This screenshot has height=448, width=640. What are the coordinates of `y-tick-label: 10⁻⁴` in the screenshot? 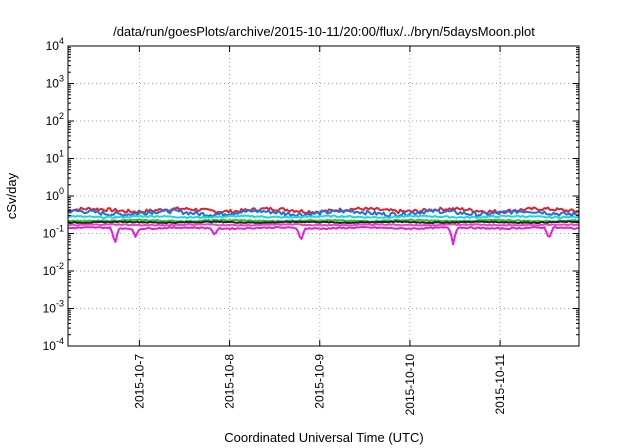 It's located at (53, 344).